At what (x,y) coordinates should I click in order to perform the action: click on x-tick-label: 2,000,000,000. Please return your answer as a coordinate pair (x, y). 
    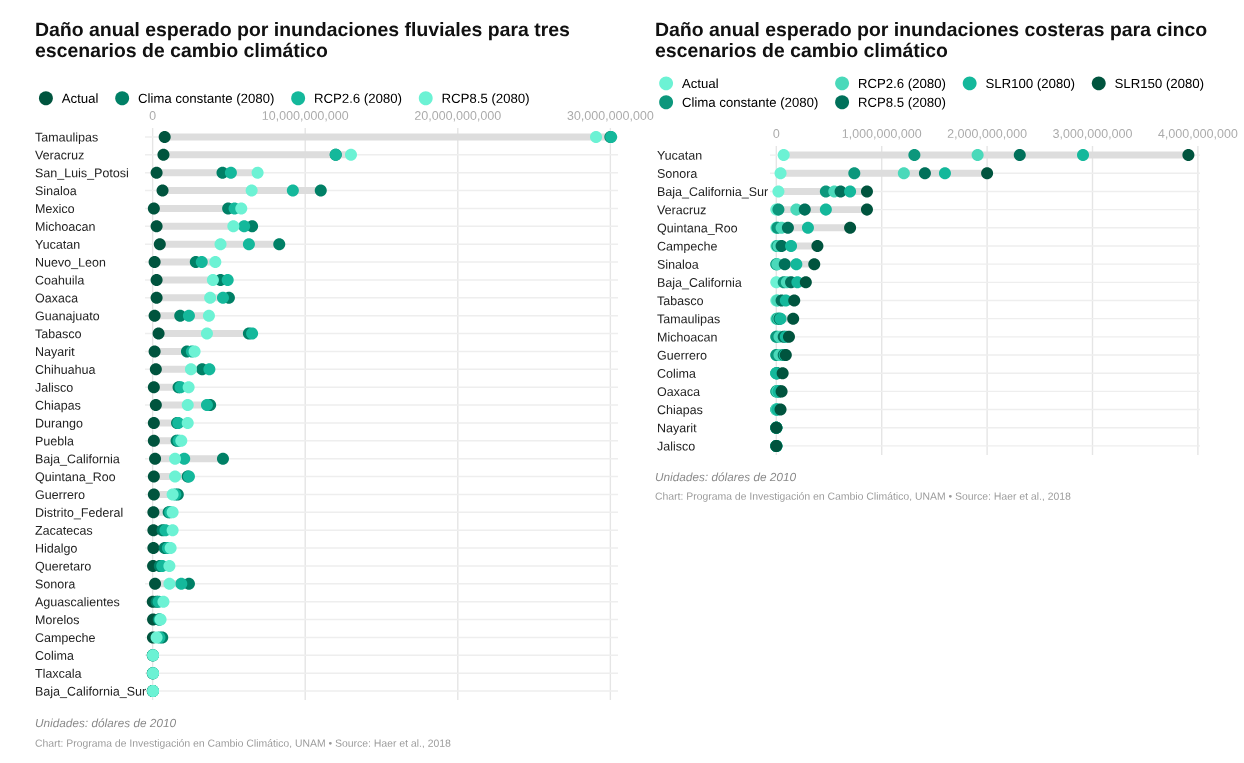
    Looking at the image, I should click on (987, 134).